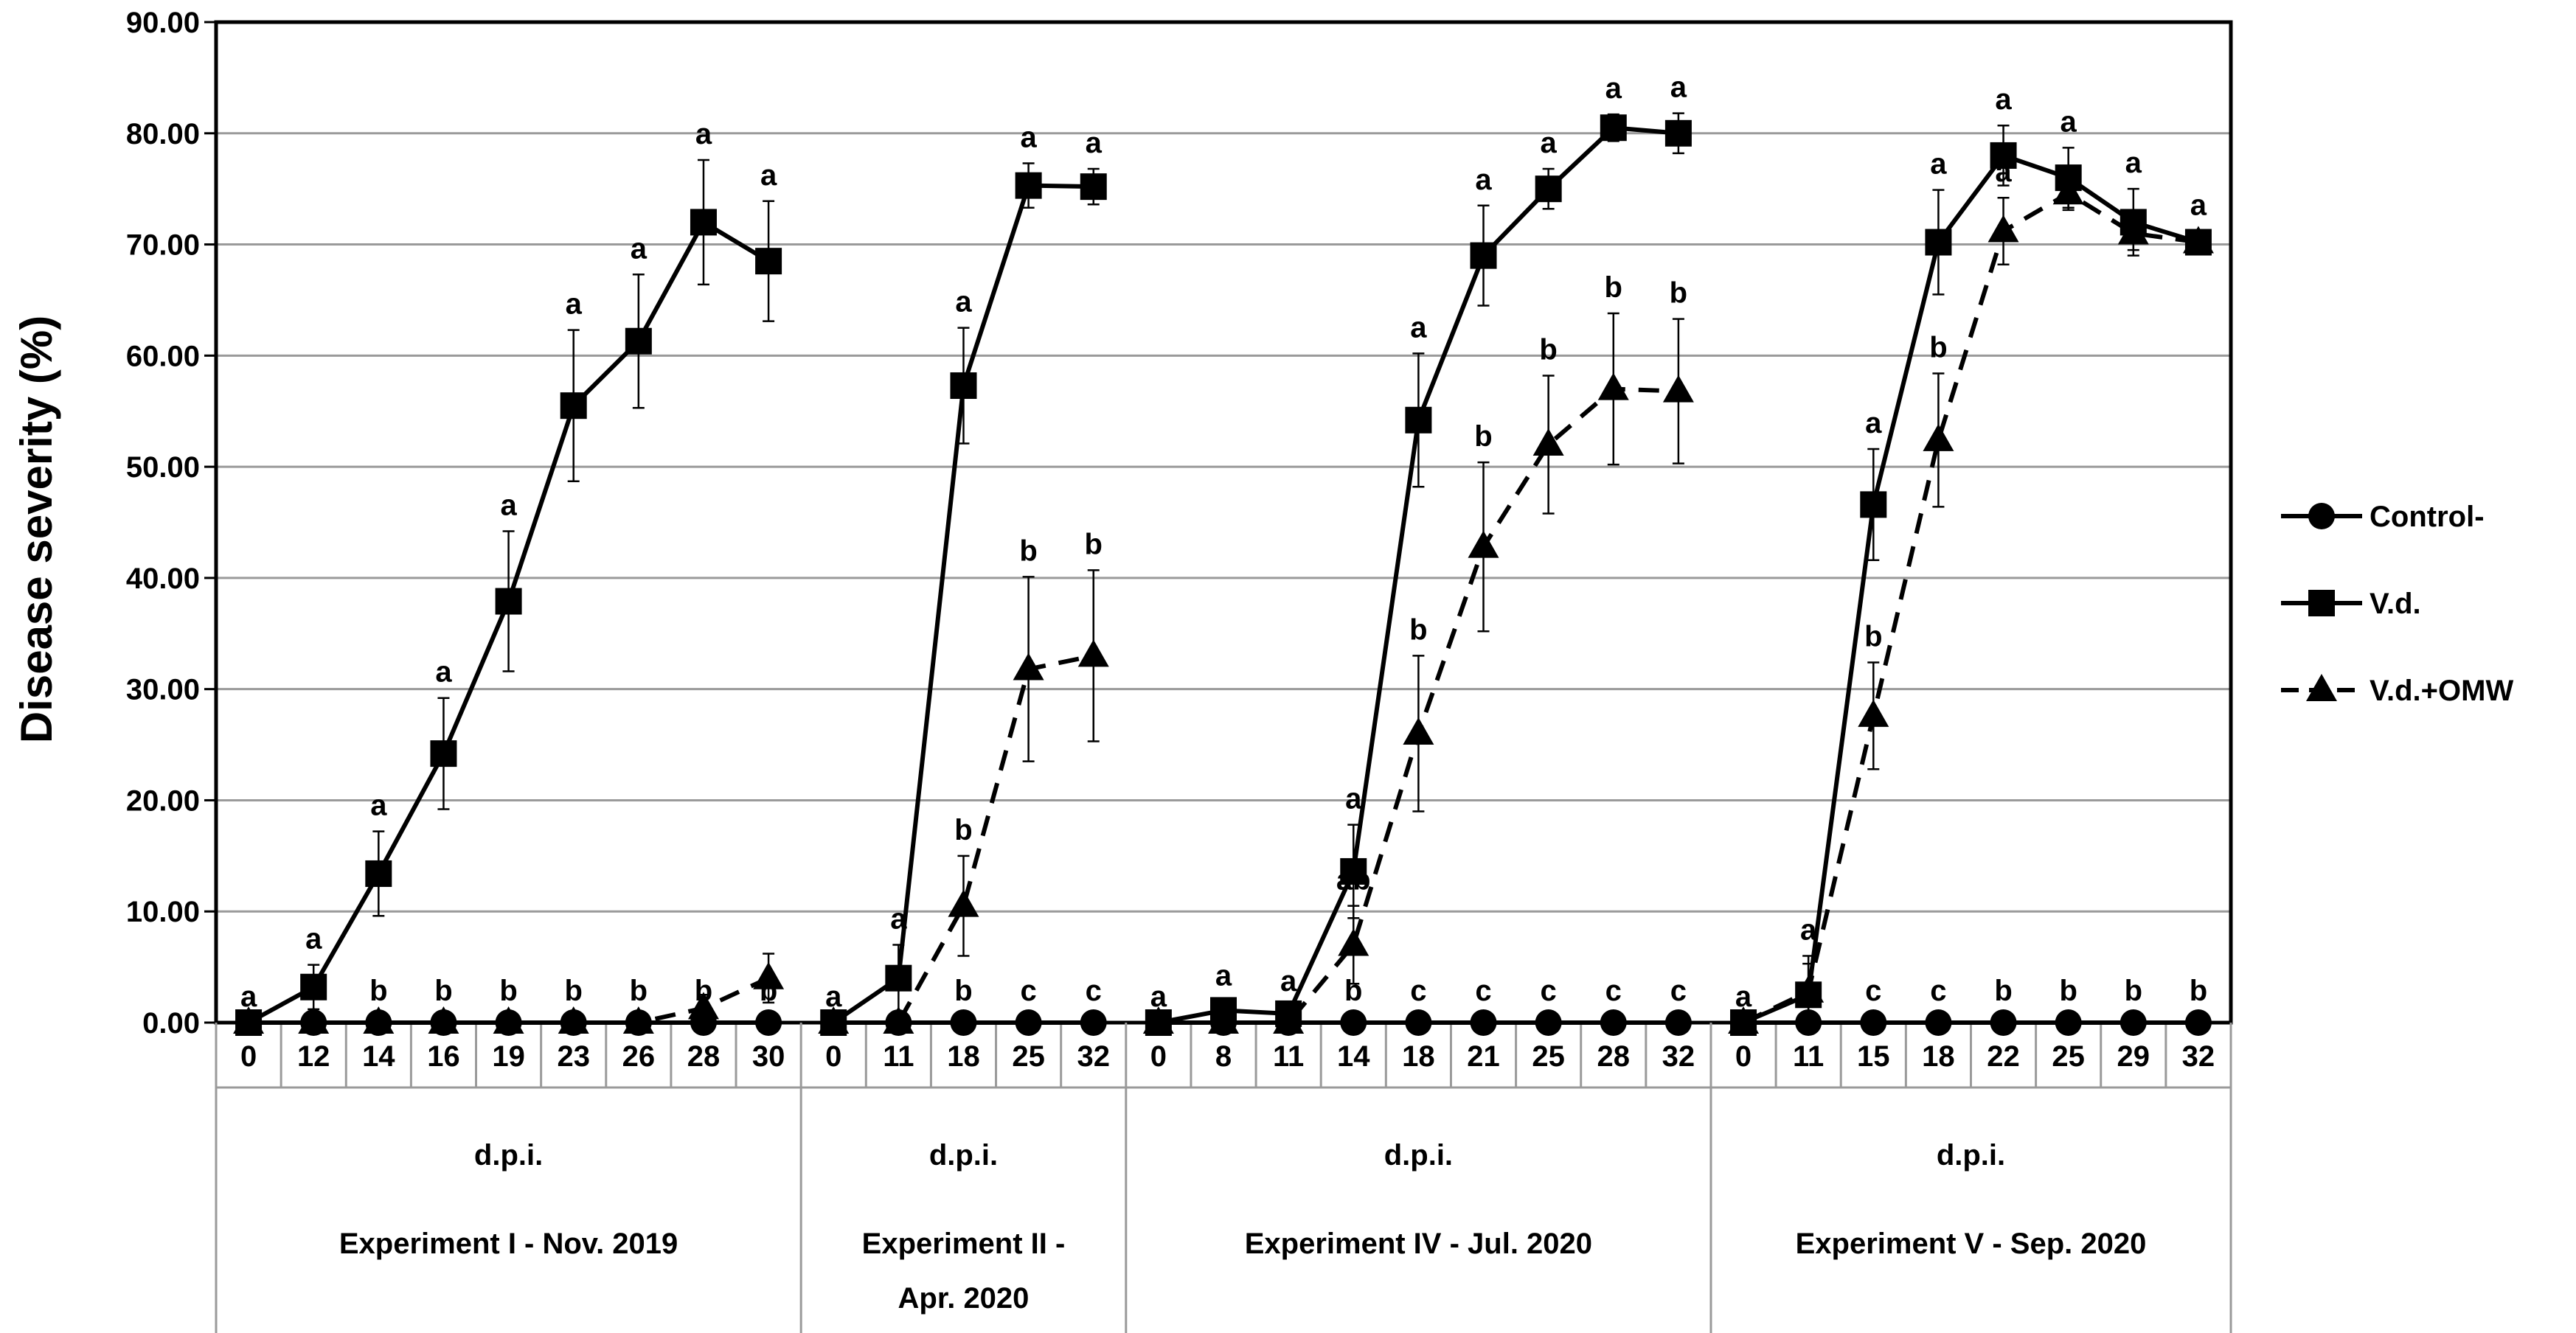 The width and height of the screenshot is (2576, 1333). Describe the element at coordinates (1418, 575) in the screenshot. I see `series-line-v-d-` at that location.